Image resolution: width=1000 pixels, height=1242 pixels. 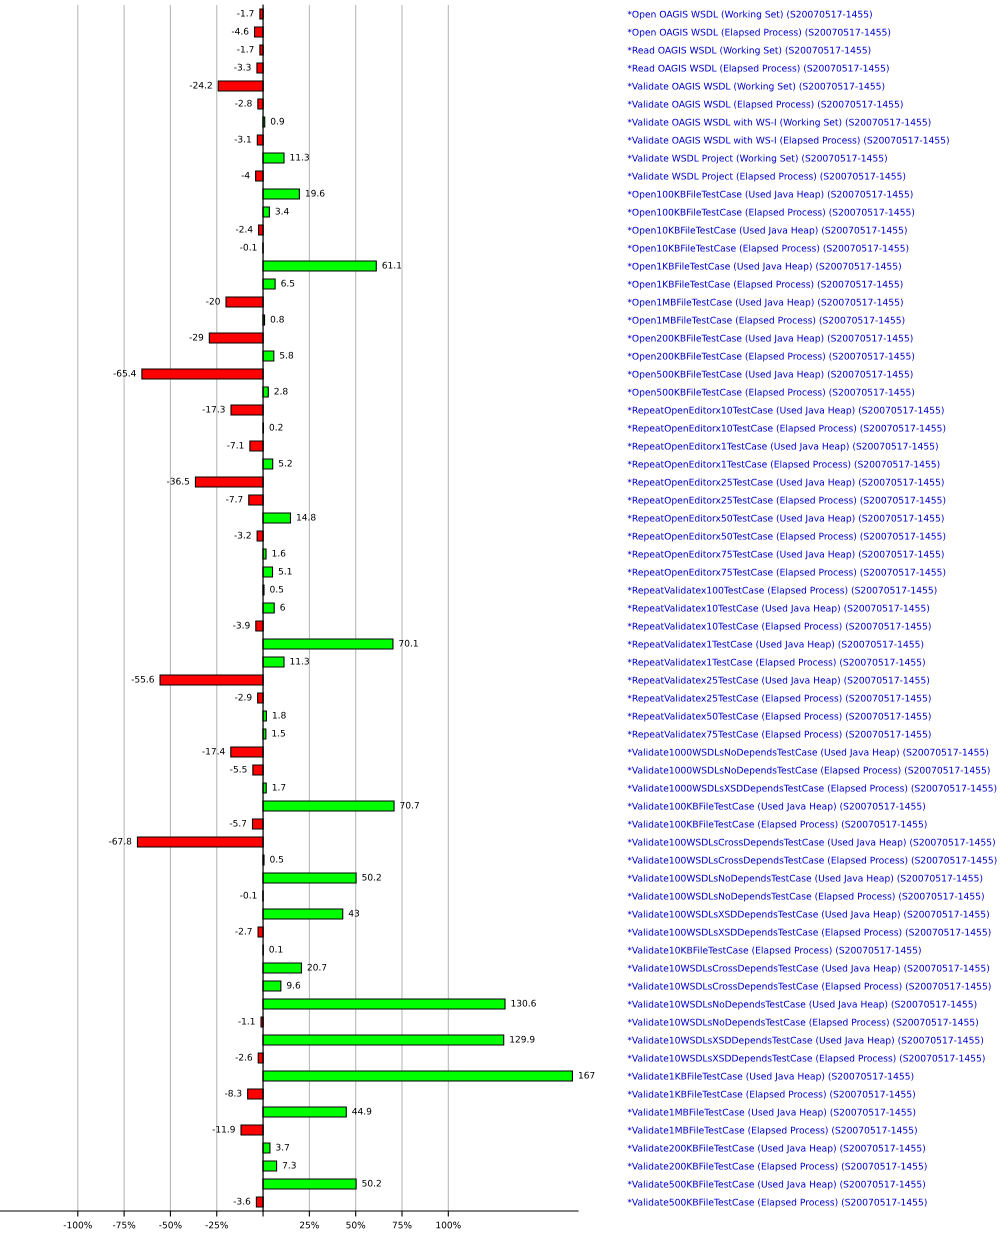 What do you see at coordinates (289, 1165) in the screenshot?
I see `data-label: 7.3` at bounding box center [289, 1165].